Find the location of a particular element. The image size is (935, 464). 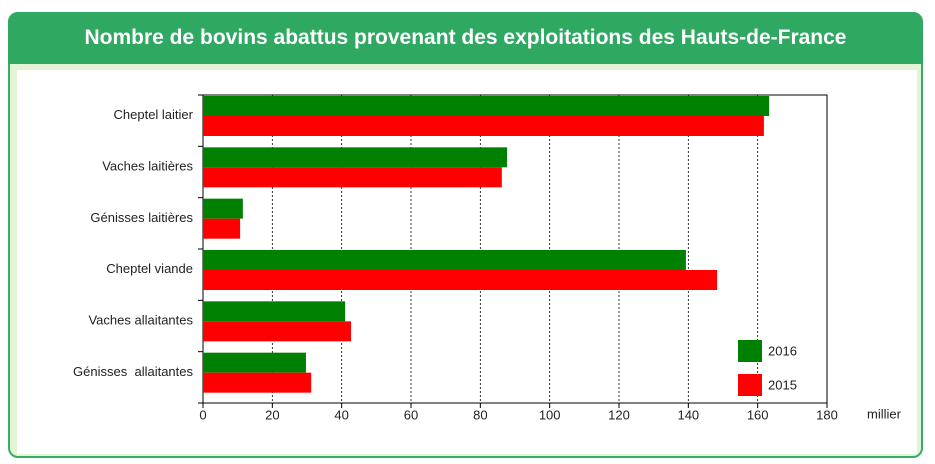

y-tick-label: Génisses laitières is located at coordinates (141, 217).